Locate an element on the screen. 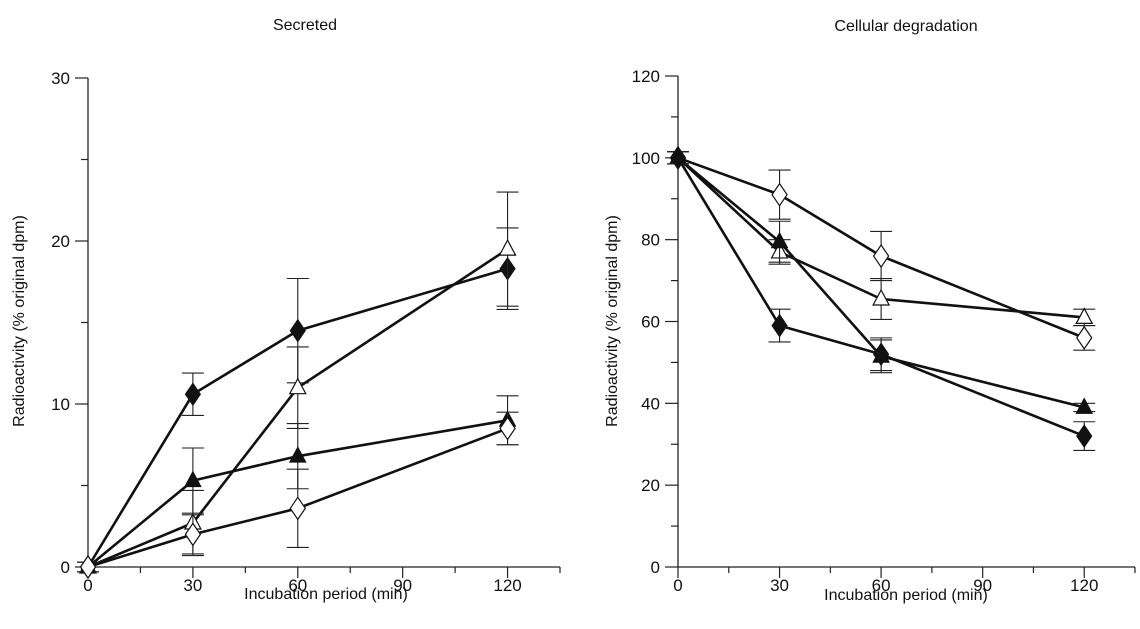 This screenshot has height=629, width=1140. y-tick-label: 60 is located at coordinates (650, 322).